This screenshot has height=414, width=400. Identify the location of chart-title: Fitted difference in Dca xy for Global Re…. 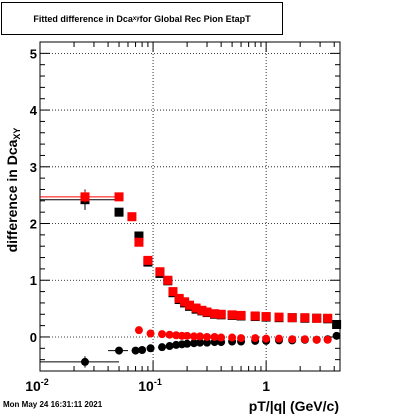
(142, 18).